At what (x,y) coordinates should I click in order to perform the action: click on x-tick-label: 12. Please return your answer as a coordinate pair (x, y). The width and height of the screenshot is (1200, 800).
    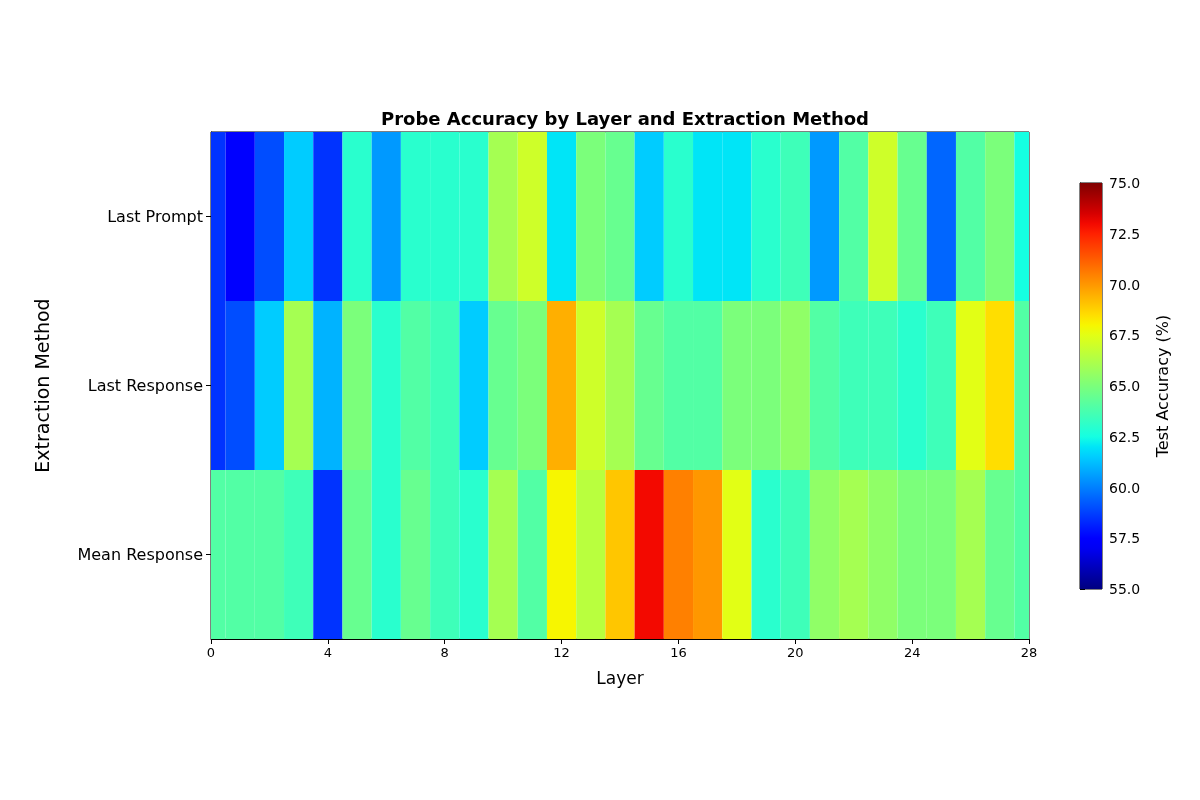
    Looking at the image, I should click on (561, 652).